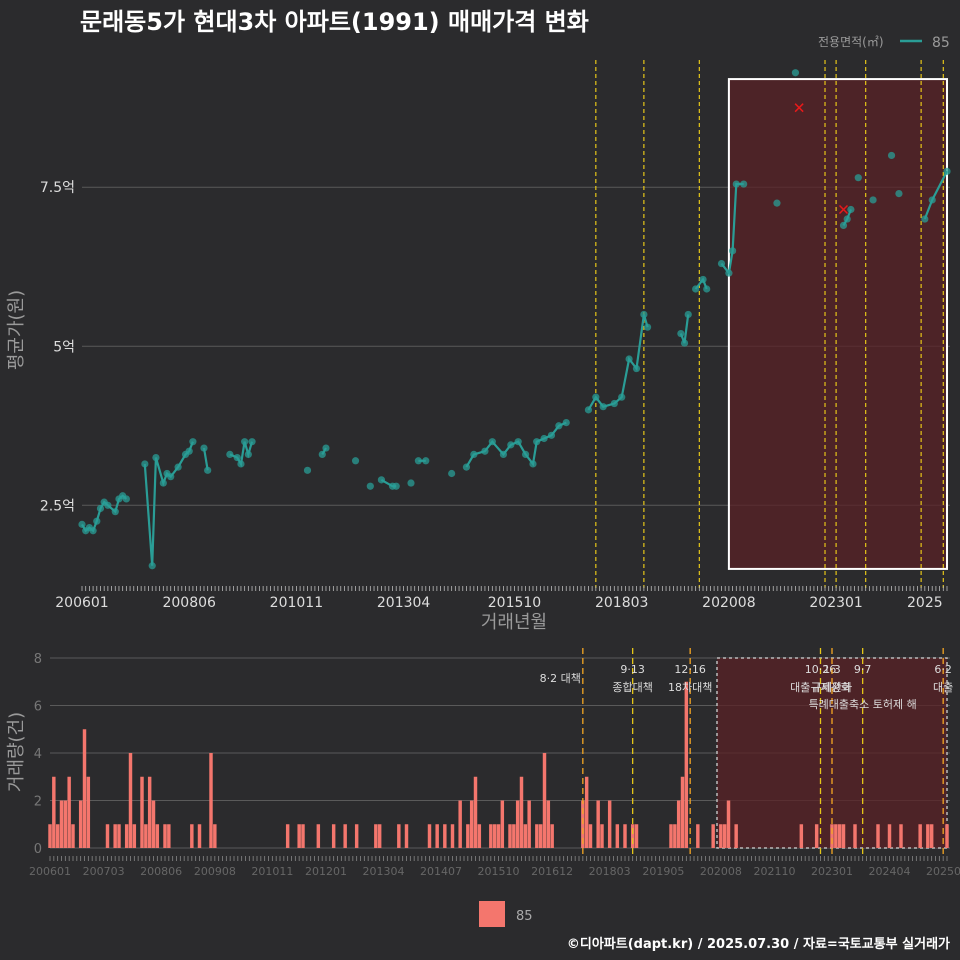 This screenshot has height=960, width=960. What do you see at coordinates (721, 871) in the screenshot?
I see `bar-x-tick-label: 202008` at bounding box center [721, 871].